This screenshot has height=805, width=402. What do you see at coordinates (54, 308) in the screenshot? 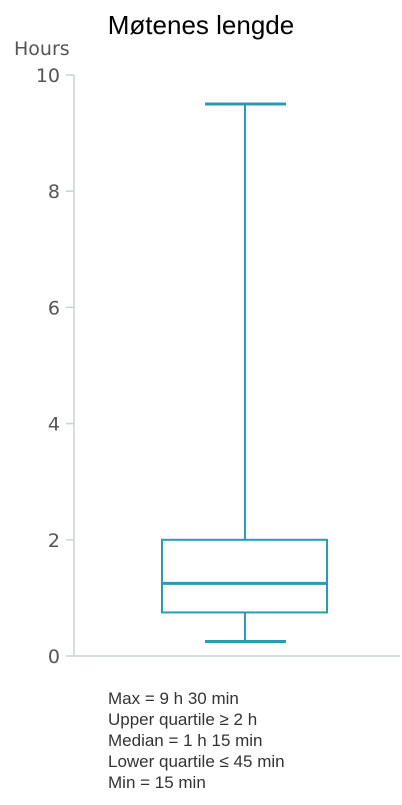
I see `y-tick-label: 6` at bounding box center [54, 308].